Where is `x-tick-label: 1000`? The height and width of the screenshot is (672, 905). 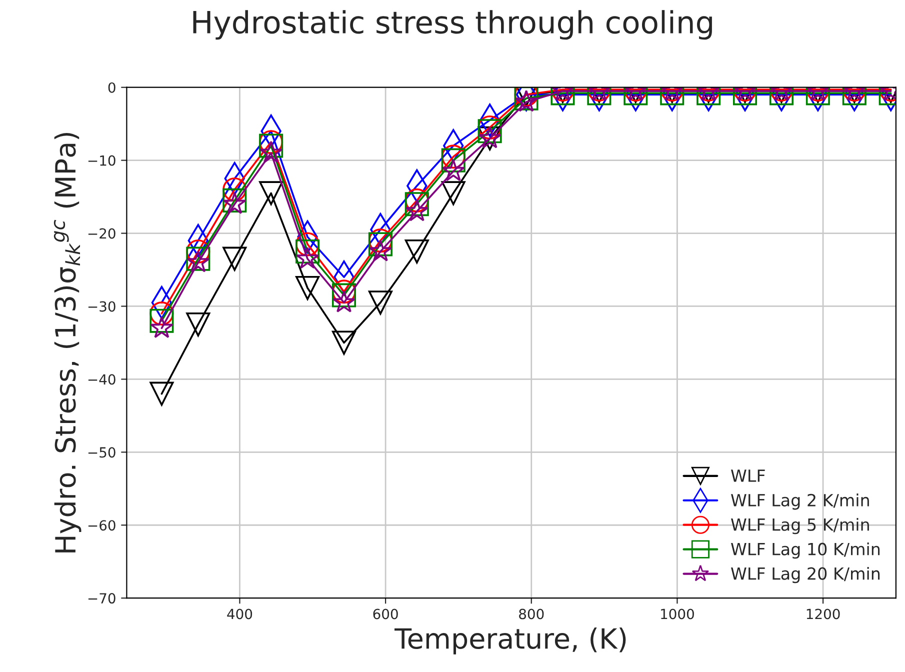 x-tick-label: 1000 is located at coordinates (677, 614).